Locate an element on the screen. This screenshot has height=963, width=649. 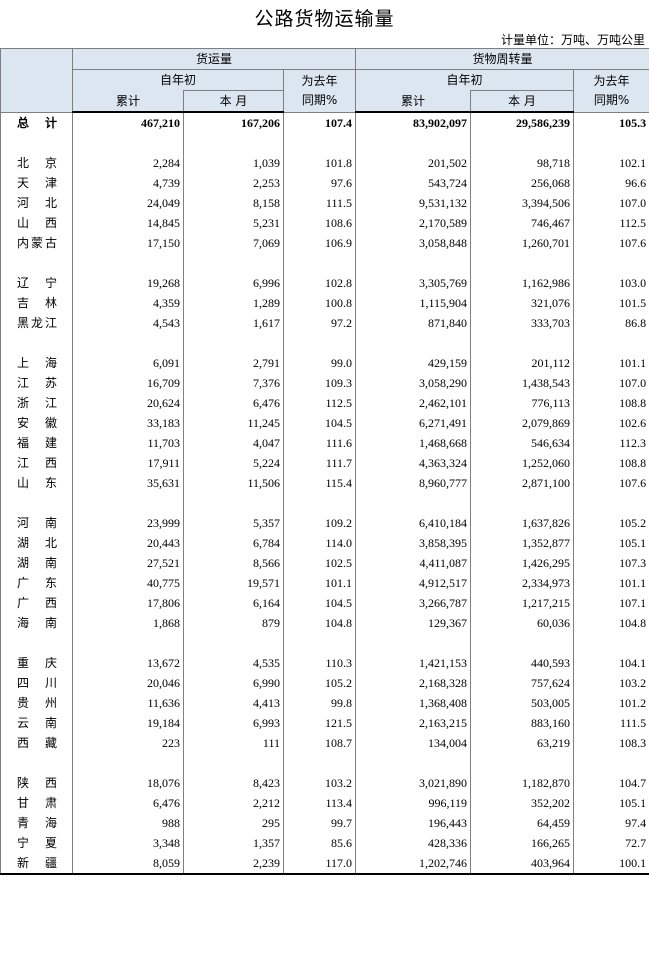
name-cell: 青 海 is located at coordinates (36, 823).